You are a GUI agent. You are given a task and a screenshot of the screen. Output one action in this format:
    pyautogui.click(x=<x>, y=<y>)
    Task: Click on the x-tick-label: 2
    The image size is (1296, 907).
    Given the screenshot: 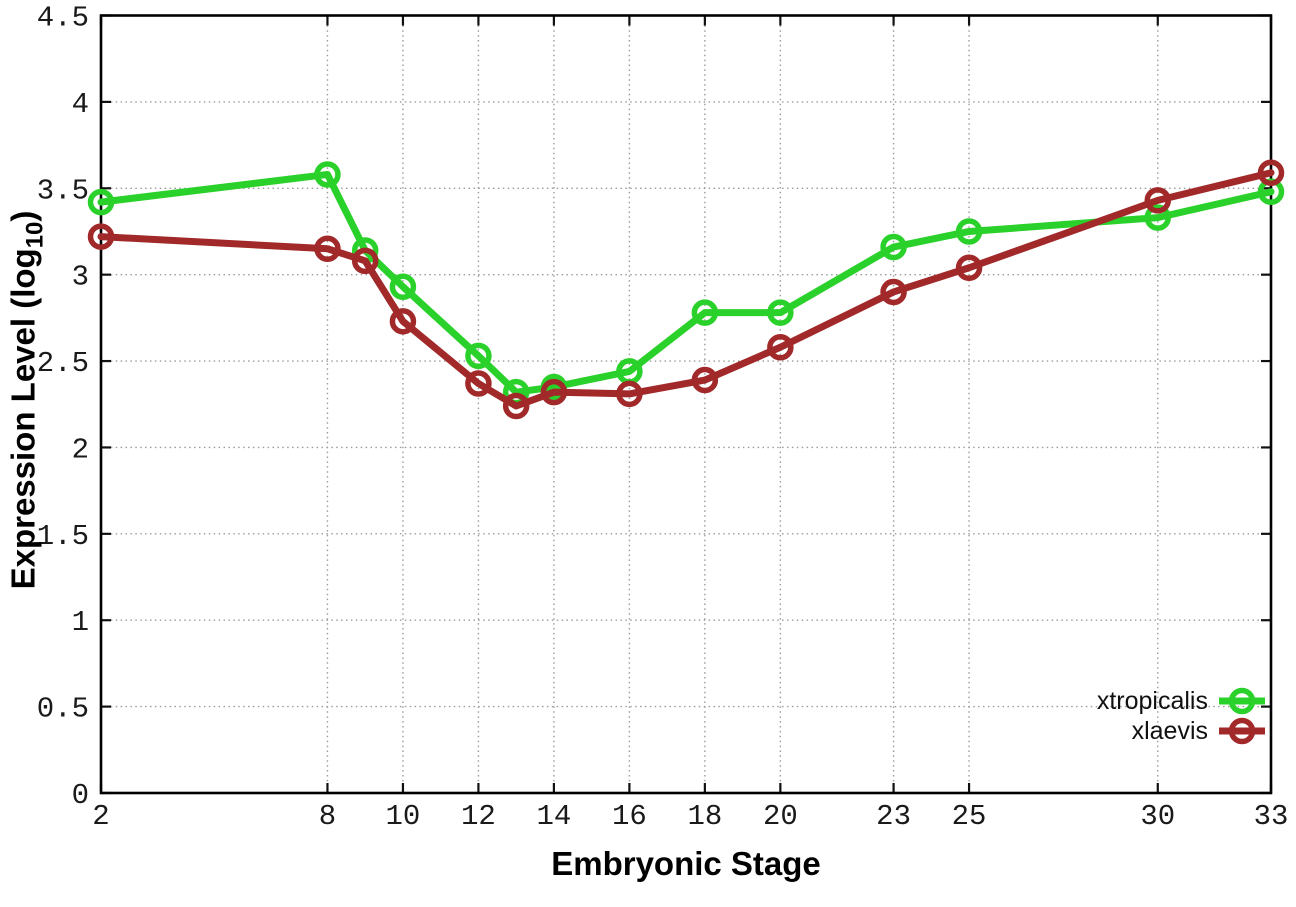 What is the action you would take?
    pyautogui.click(x=100, y=816)
    